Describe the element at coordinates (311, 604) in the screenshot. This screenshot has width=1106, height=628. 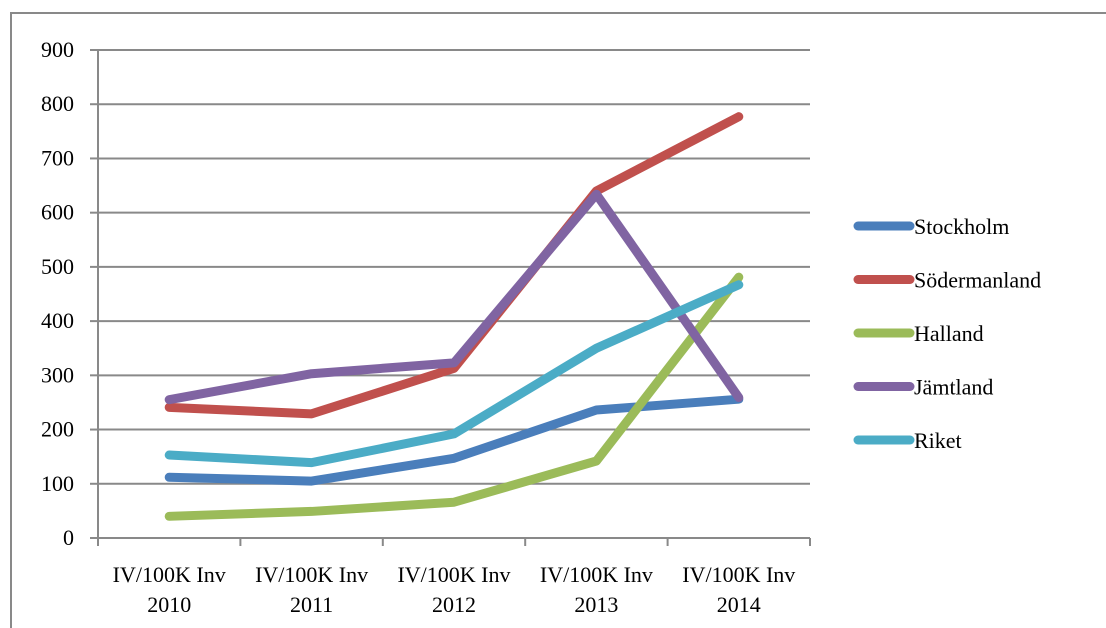
I see `x-tick-label-line: 2011` at that location.